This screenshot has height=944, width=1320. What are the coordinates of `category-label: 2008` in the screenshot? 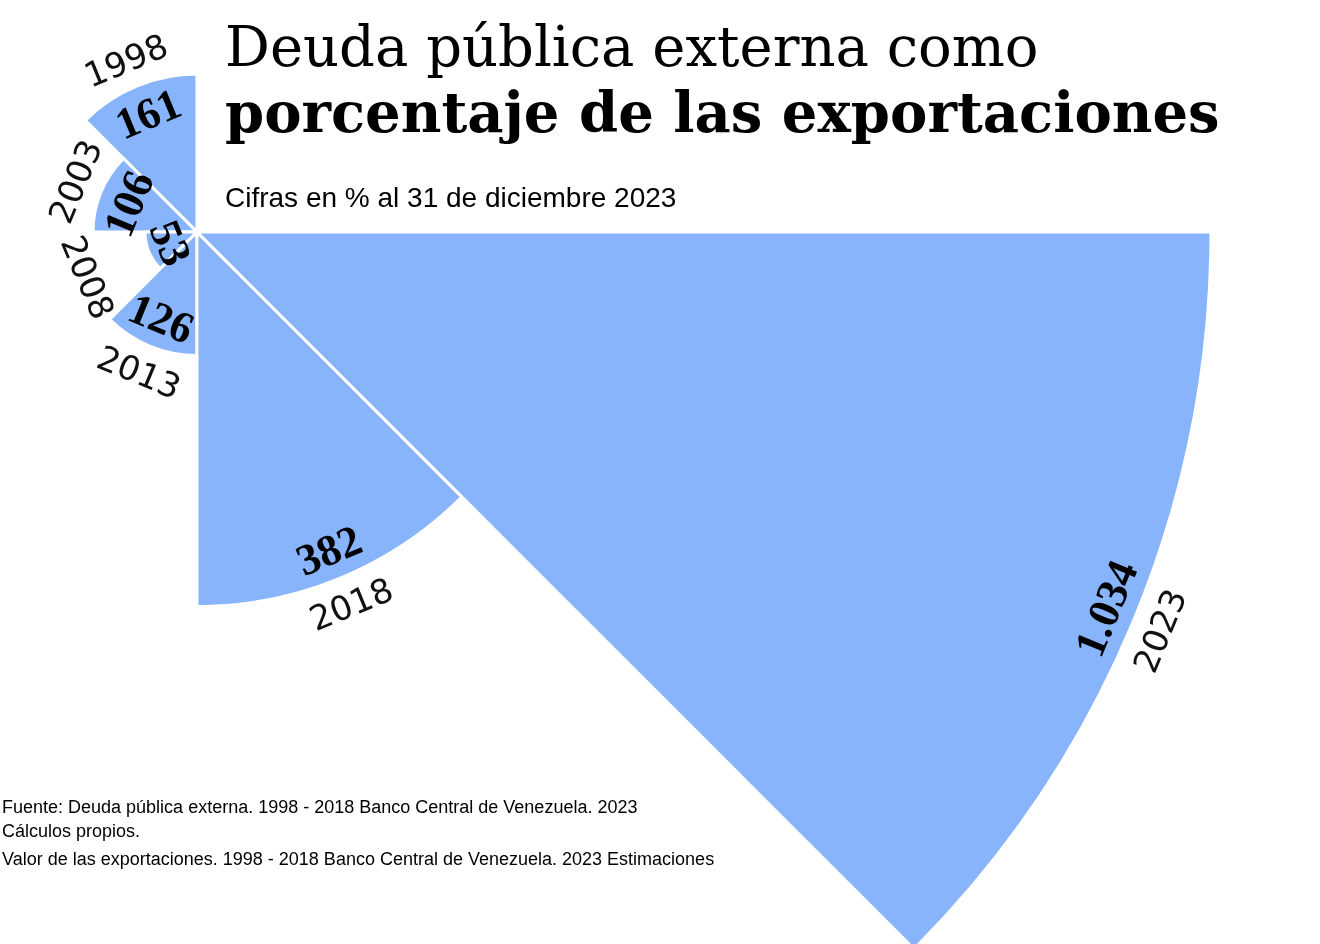 It's located at (88, 277).